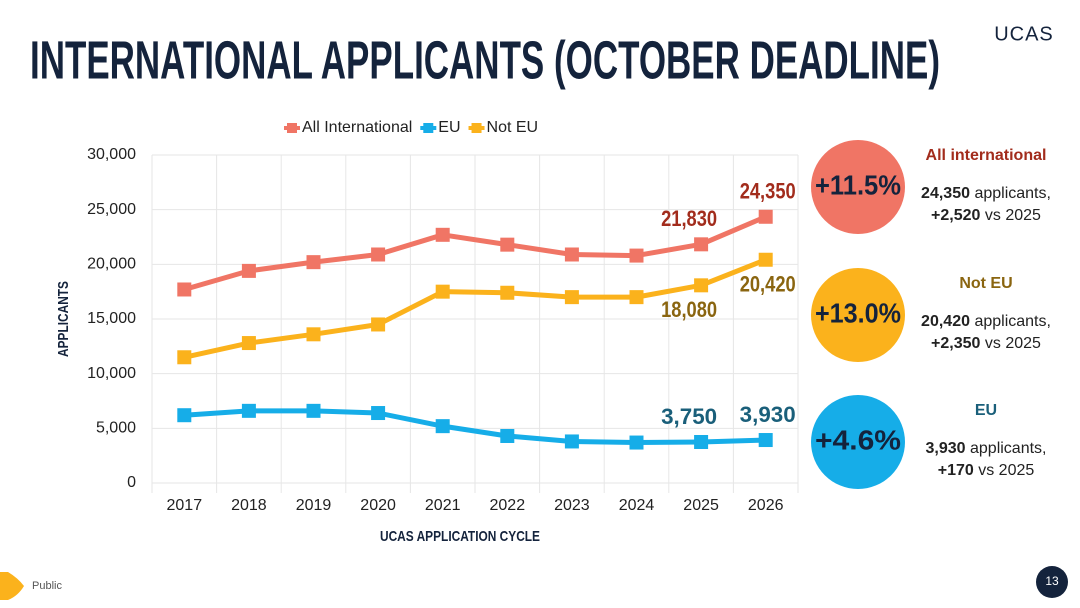 Image resolution: width=1080 pixels, height=608 pixels. What do you see at coordinates (116, 428) in the screenshot?
I see `y-tick-label: 5,000` at bounding box center [116, 428].